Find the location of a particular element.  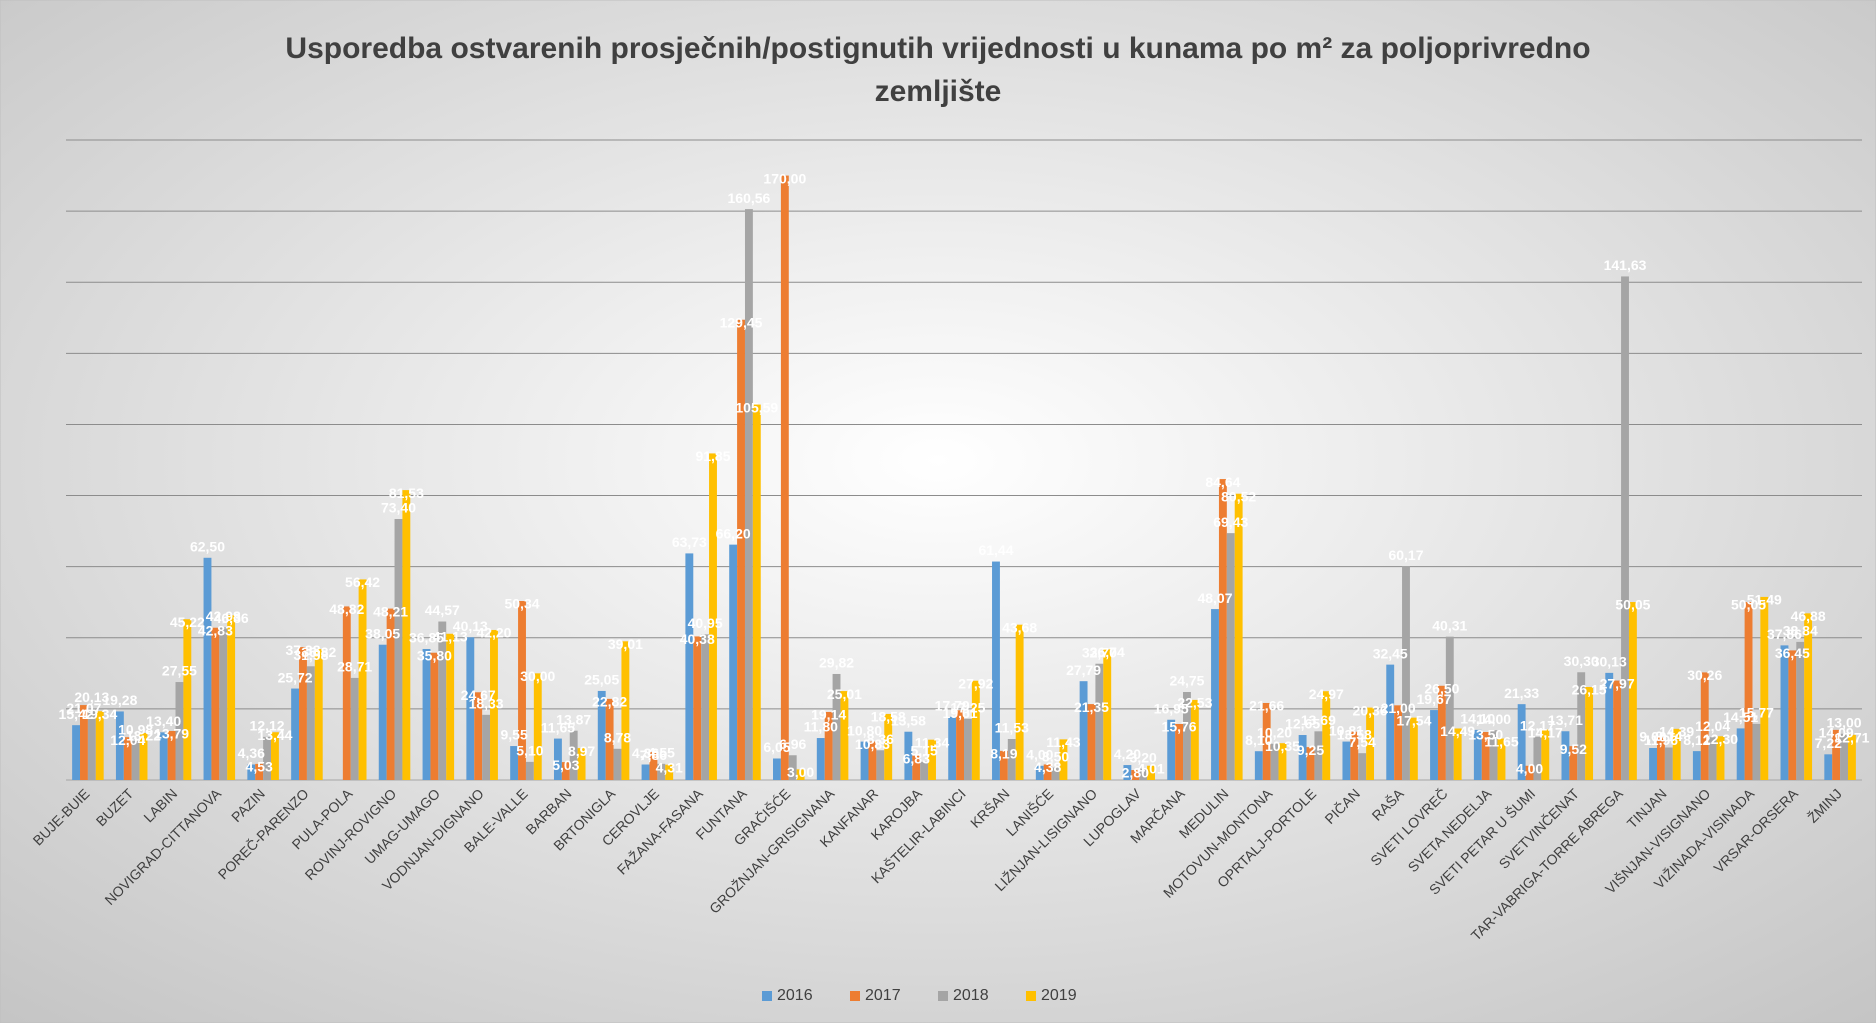

data-label: 17,79 is located at coordinates (952, 705).